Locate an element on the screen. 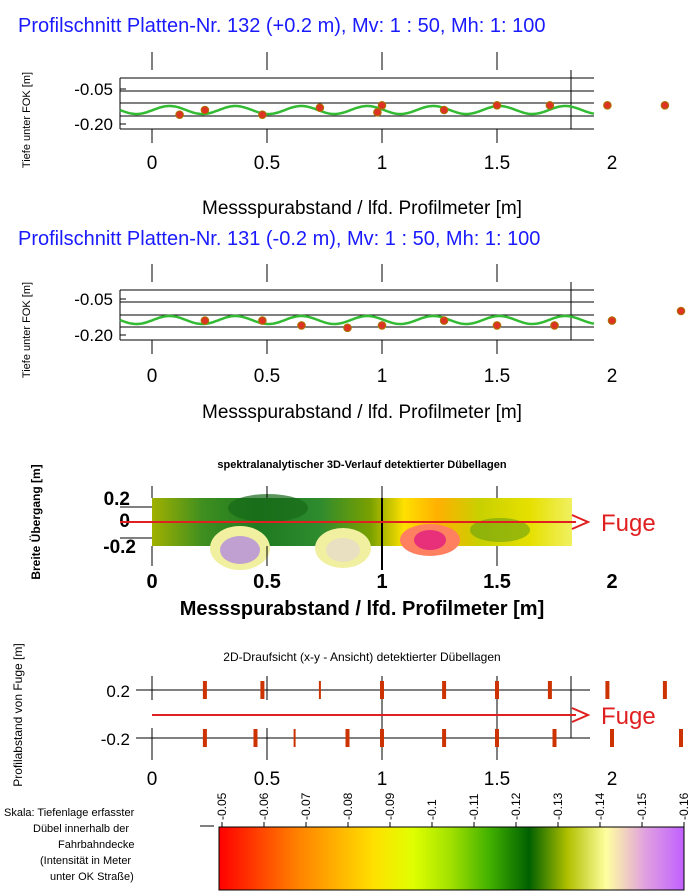 The height and width of the screenshot is (895, 694). scale-bar is located at coordinates (451, 858).